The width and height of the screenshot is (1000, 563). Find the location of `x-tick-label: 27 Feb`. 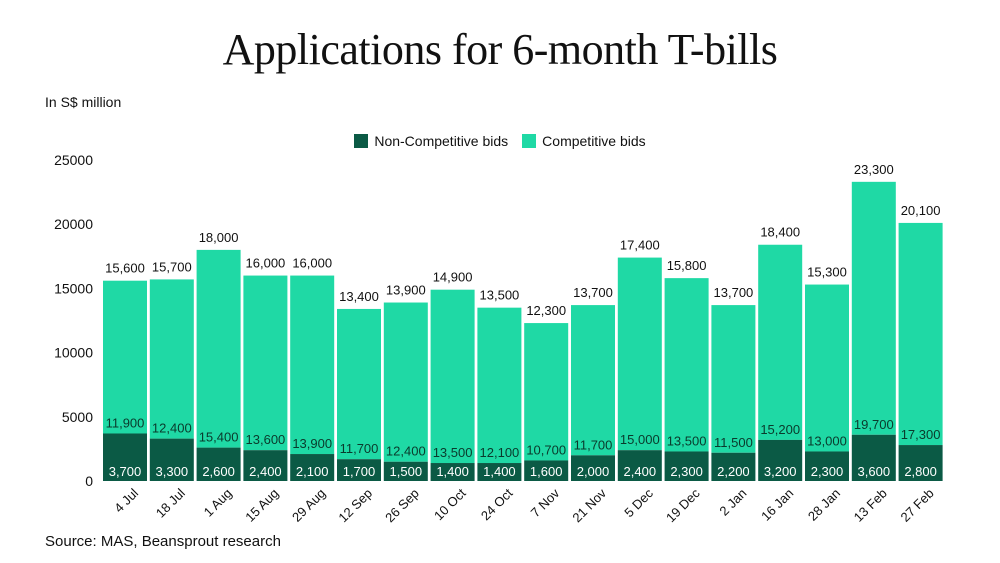

x-tick-label: 27 Feb is located at coordinates (916, 505).